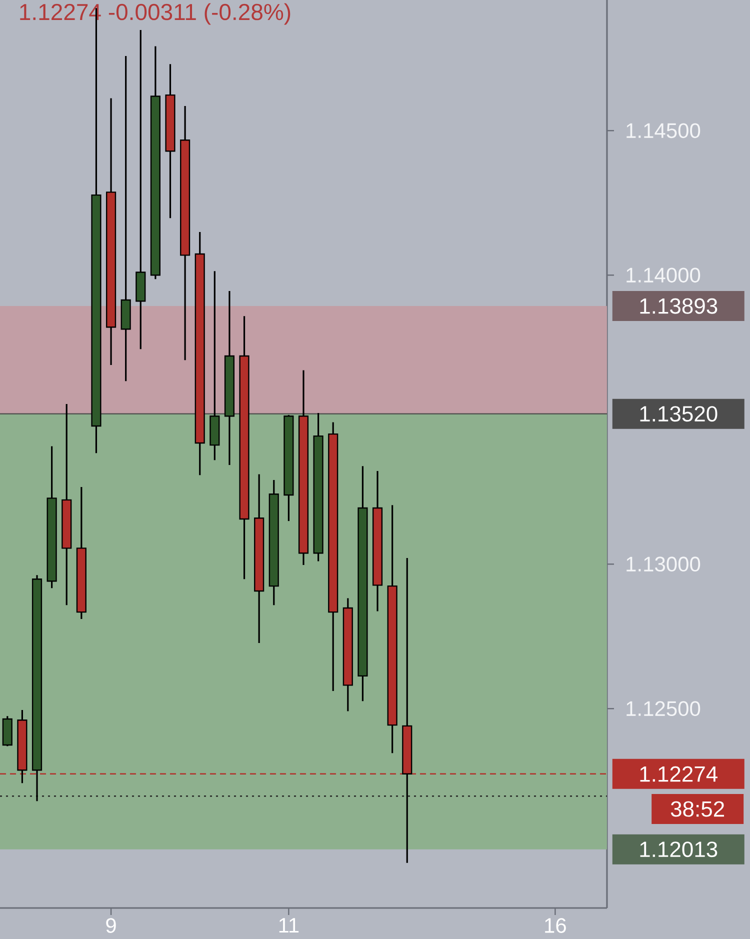 This screenshot has height=939, width=750. I want to click on y-tick-label: 1.14000, so click(663, 275).